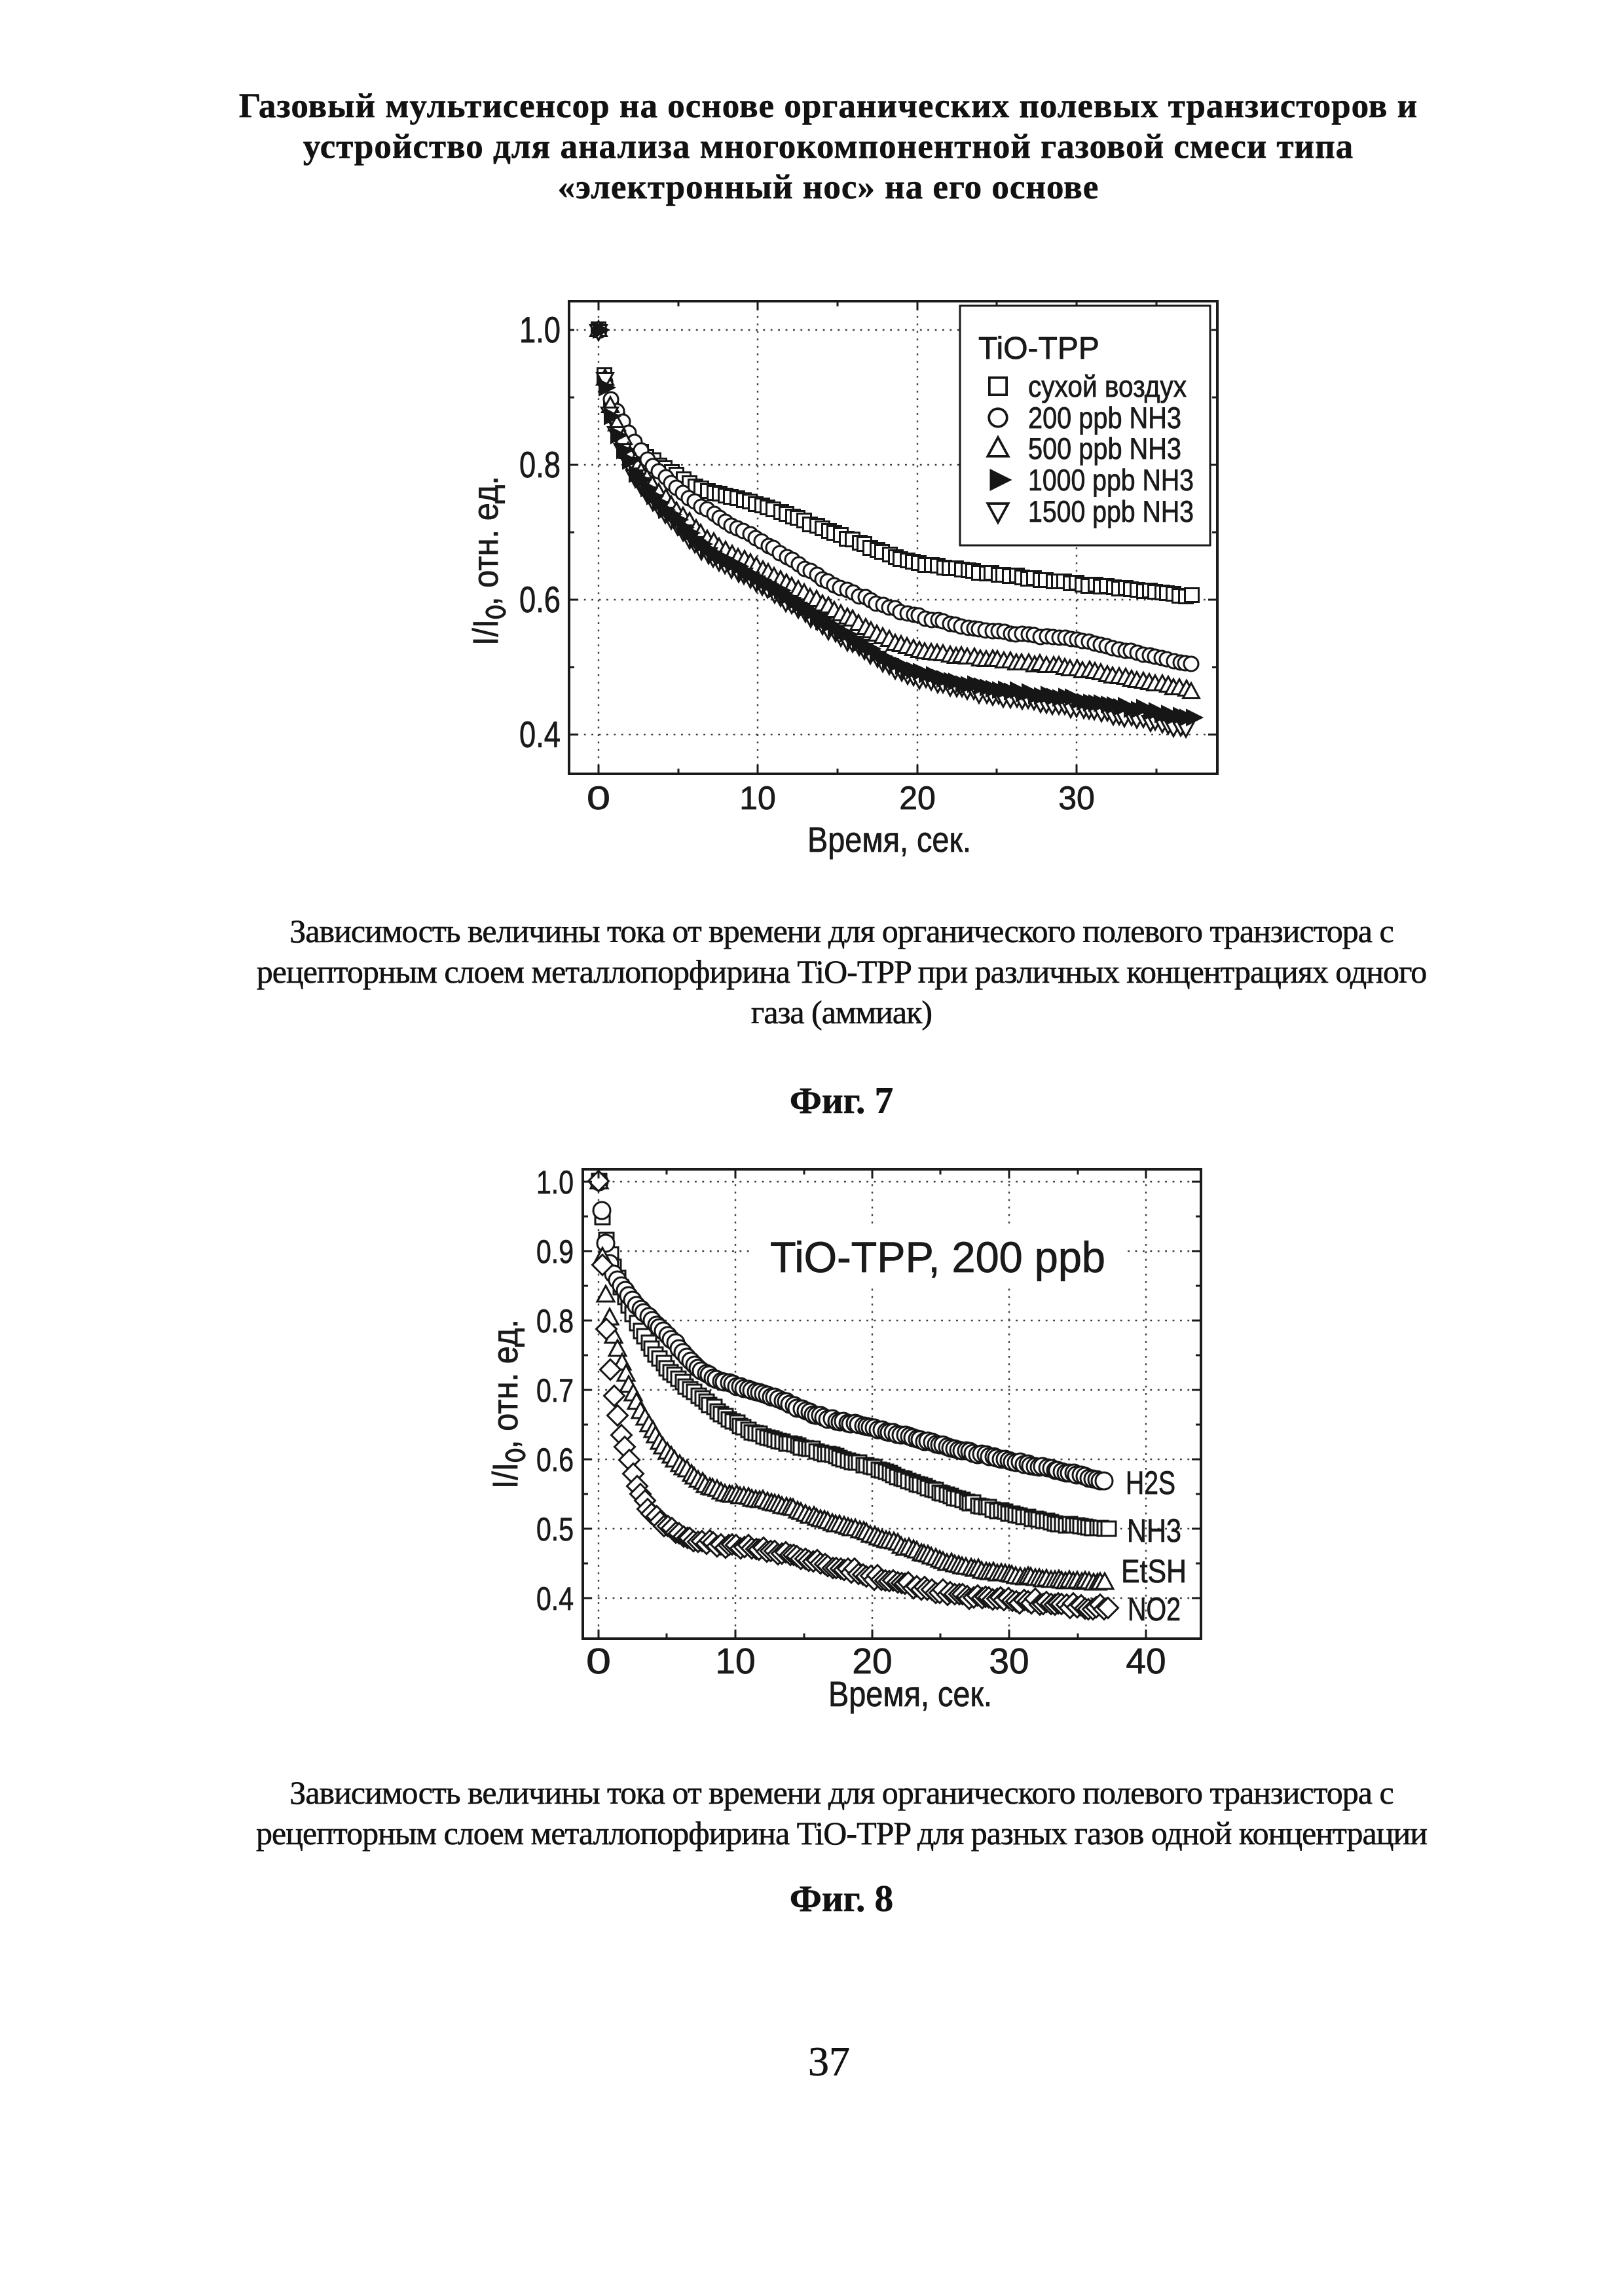 The height and width of the screenshot is (2296, 1624). Describe the element at coordinates (555, 1390) in the screenshot. I see `svg-text: 0.7` at that location.